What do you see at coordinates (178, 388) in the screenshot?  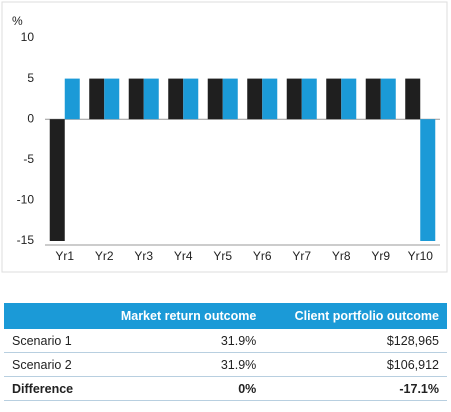 I see `table-cell: 0%` at bounding box center [178, 388].